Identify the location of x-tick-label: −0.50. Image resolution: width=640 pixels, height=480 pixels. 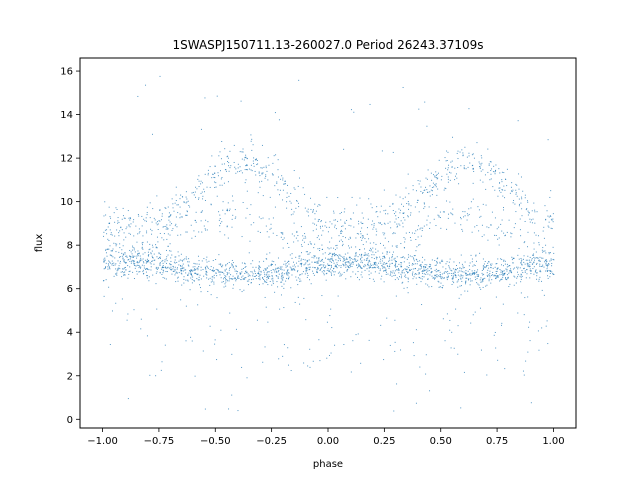
(215, 441).